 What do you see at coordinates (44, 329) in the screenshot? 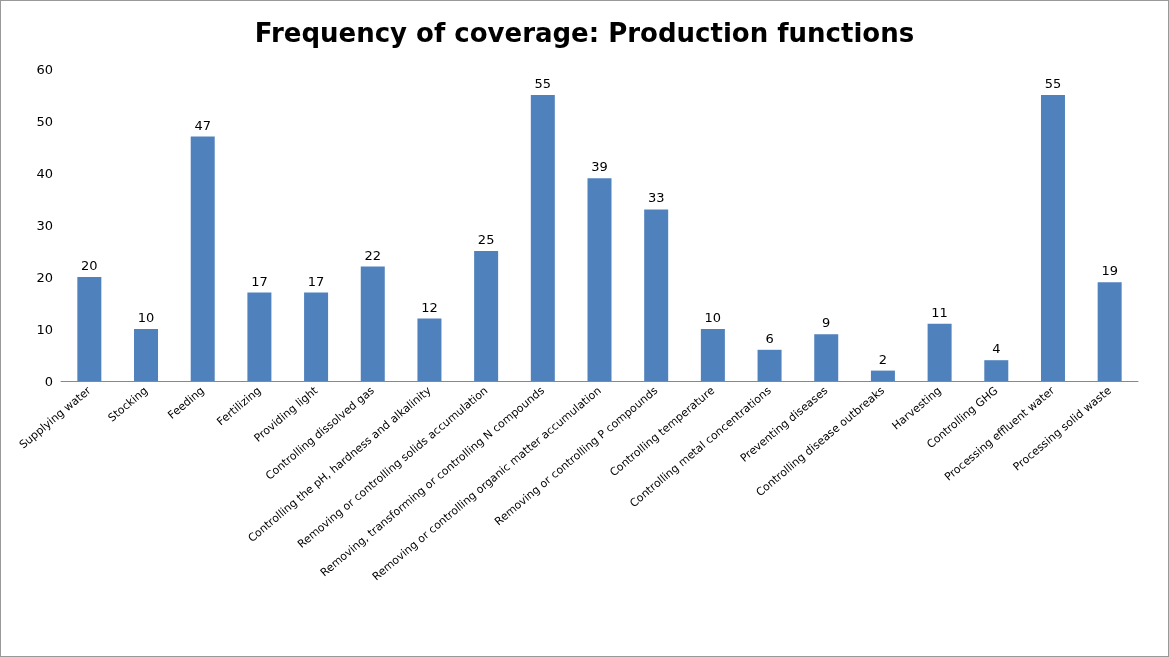
I see `y-tick-label: 10` at bounding box center [44, 329].